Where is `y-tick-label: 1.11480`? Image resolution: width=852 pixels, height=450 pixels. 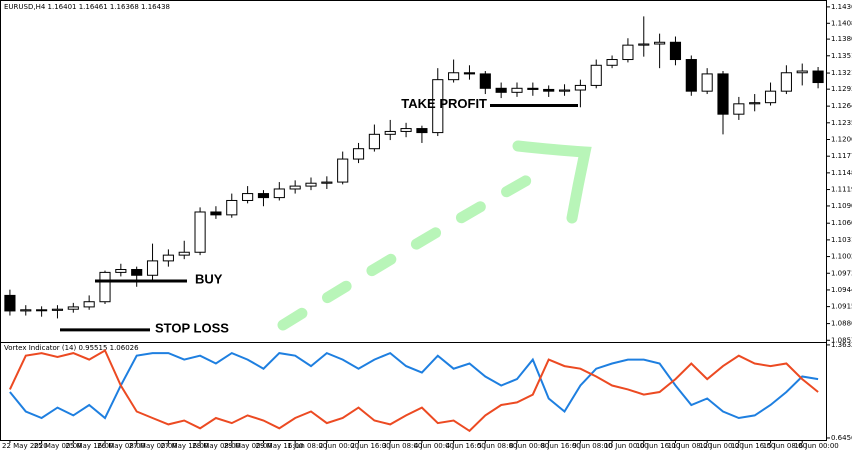
y-tick-label: 1.11480 is located at coordinates (841, 173).